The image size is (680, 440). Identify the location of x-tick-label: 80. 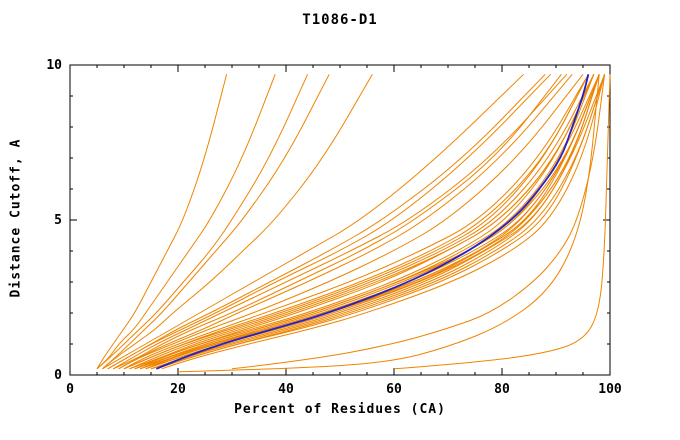
(502, 389).